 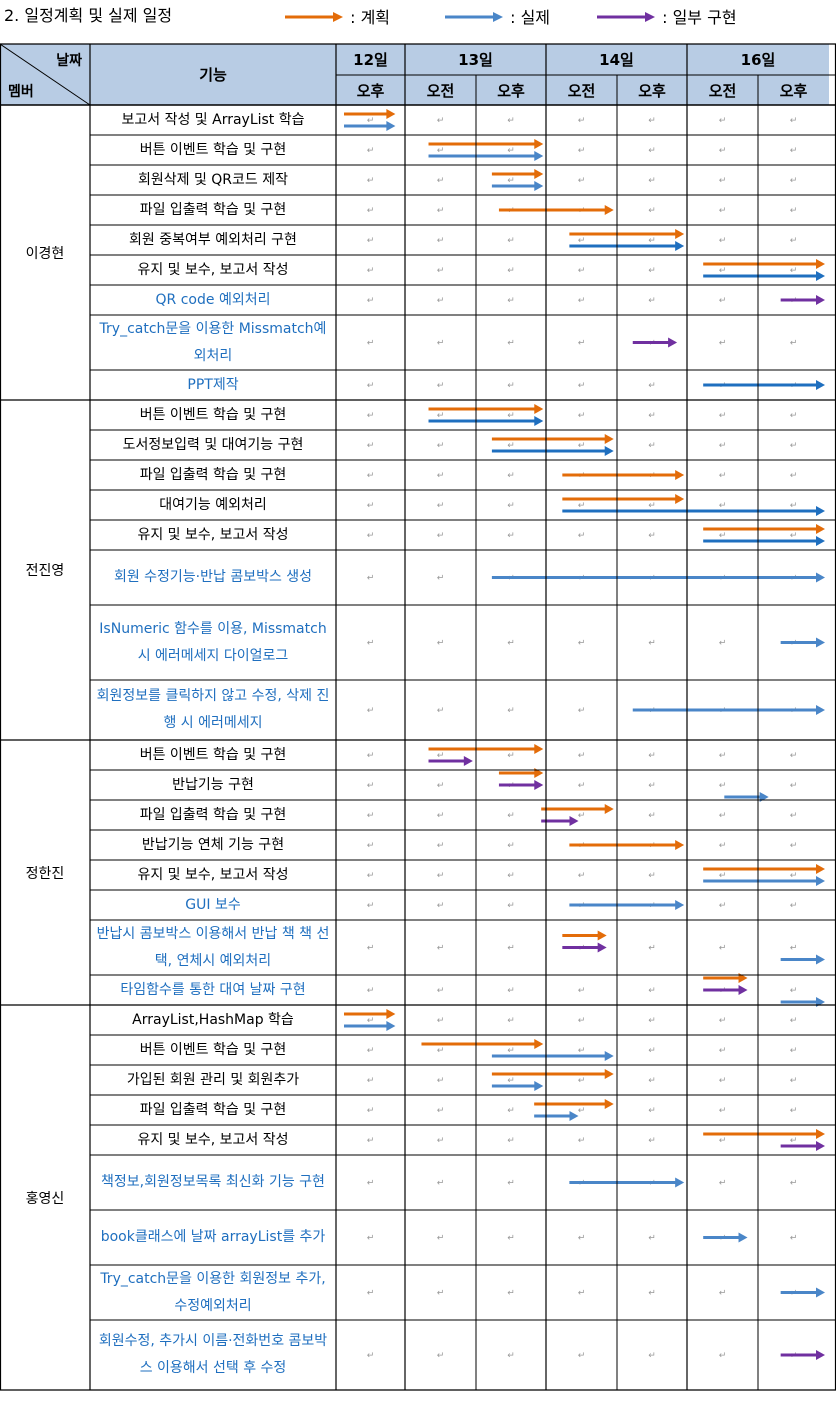 I want to click on legend-plan: : 계획, so click(x=337, y=16).